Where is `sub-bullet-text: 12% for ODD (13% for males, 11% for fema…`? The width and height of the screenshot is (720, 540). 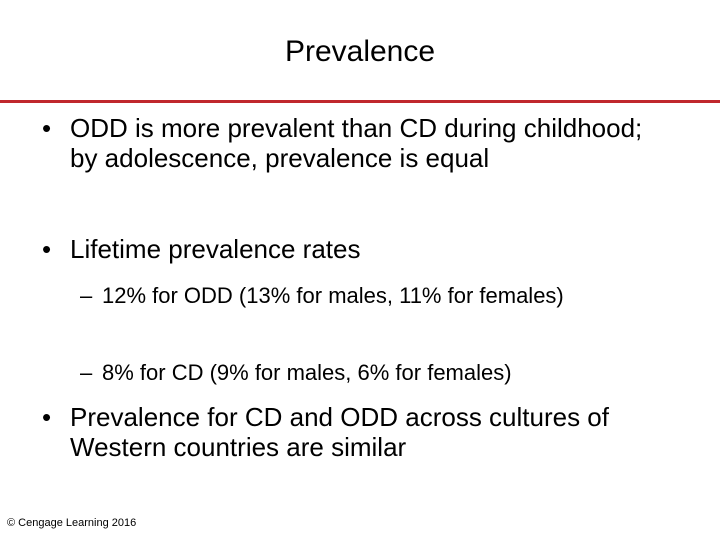 sub-bullet-text: 12% for ODD (13% for males, 11% for fema… is located at coordinates (333, 295).